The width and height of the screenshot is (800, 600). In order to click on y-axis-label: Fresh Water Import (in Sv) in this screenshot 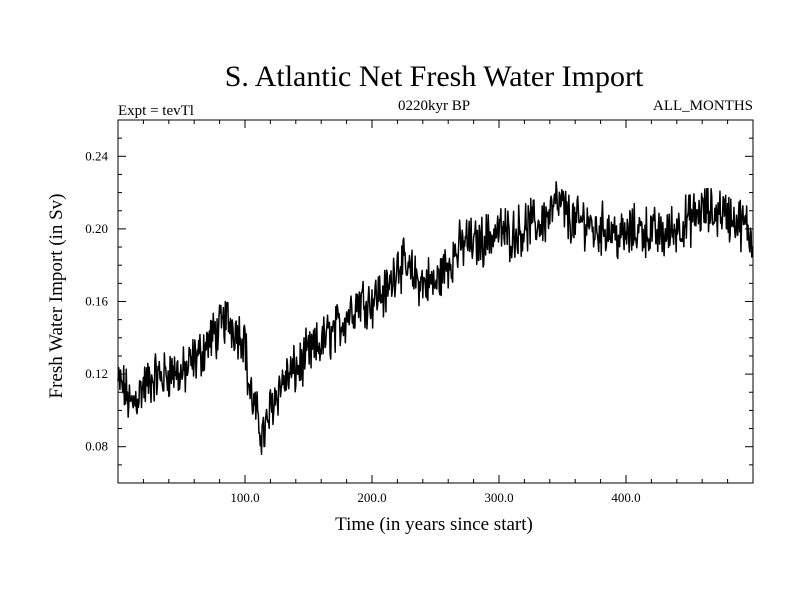, I will do `click(56, 296)`.